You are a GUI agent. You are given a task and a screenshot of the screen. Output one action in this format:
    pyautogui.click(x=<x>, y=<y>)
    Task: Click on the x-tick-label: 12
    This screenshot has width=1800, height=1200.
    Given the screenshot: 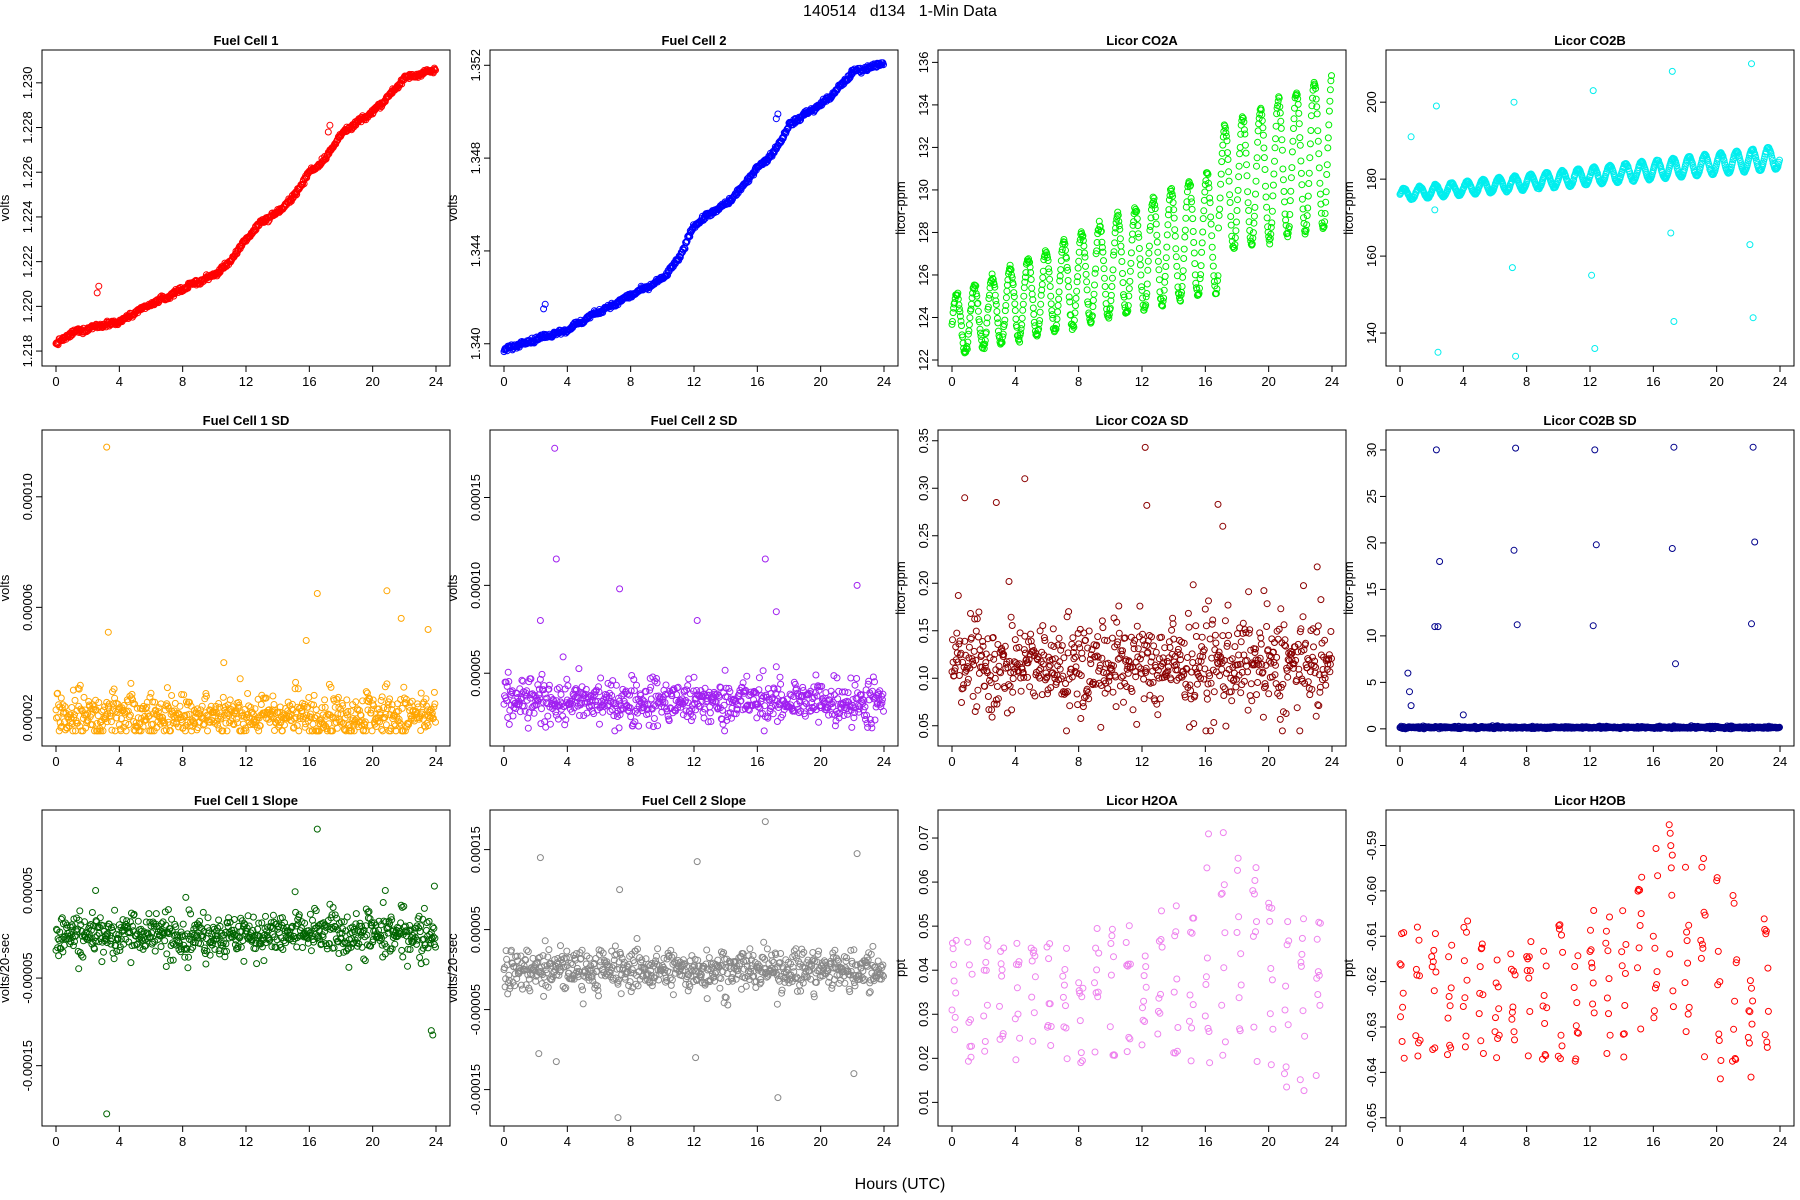 What is the action you would take?
    pyautogui.click(x=694, y=761)
    